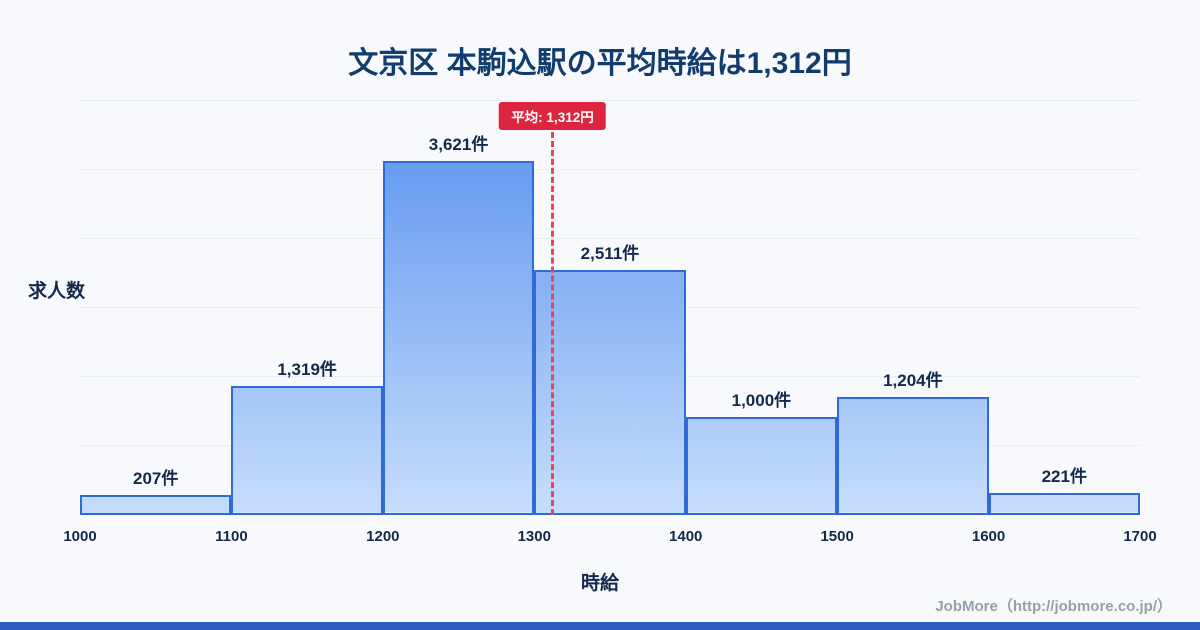 The image size is (1200, 630). Describe the element at coordinates (988, 536) in the screenshot. I see `x-axis-tick-label: 1600` at that location.